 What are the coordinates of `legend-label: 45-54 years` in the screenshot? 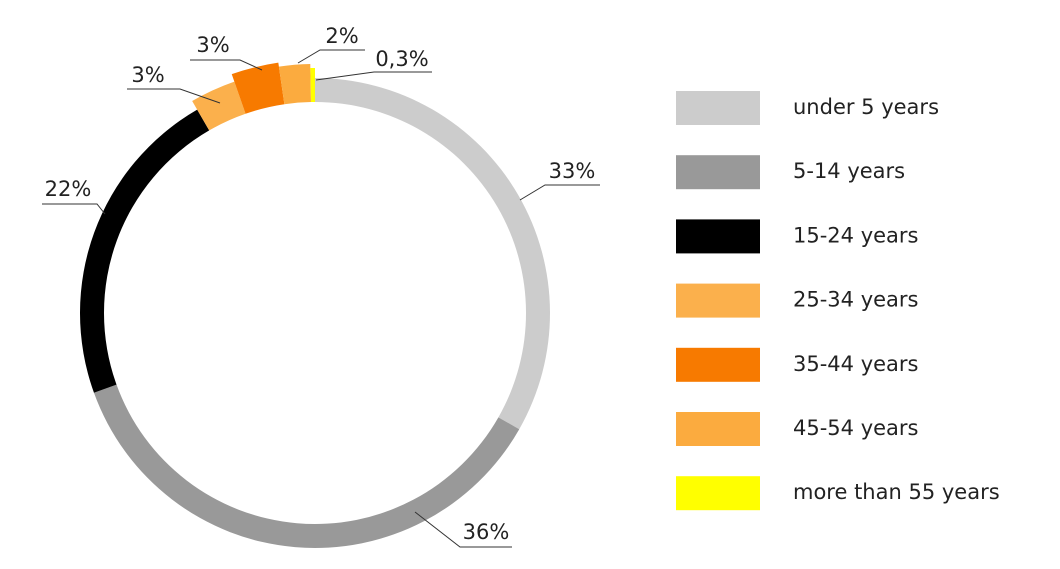 It's located at (856, 428).